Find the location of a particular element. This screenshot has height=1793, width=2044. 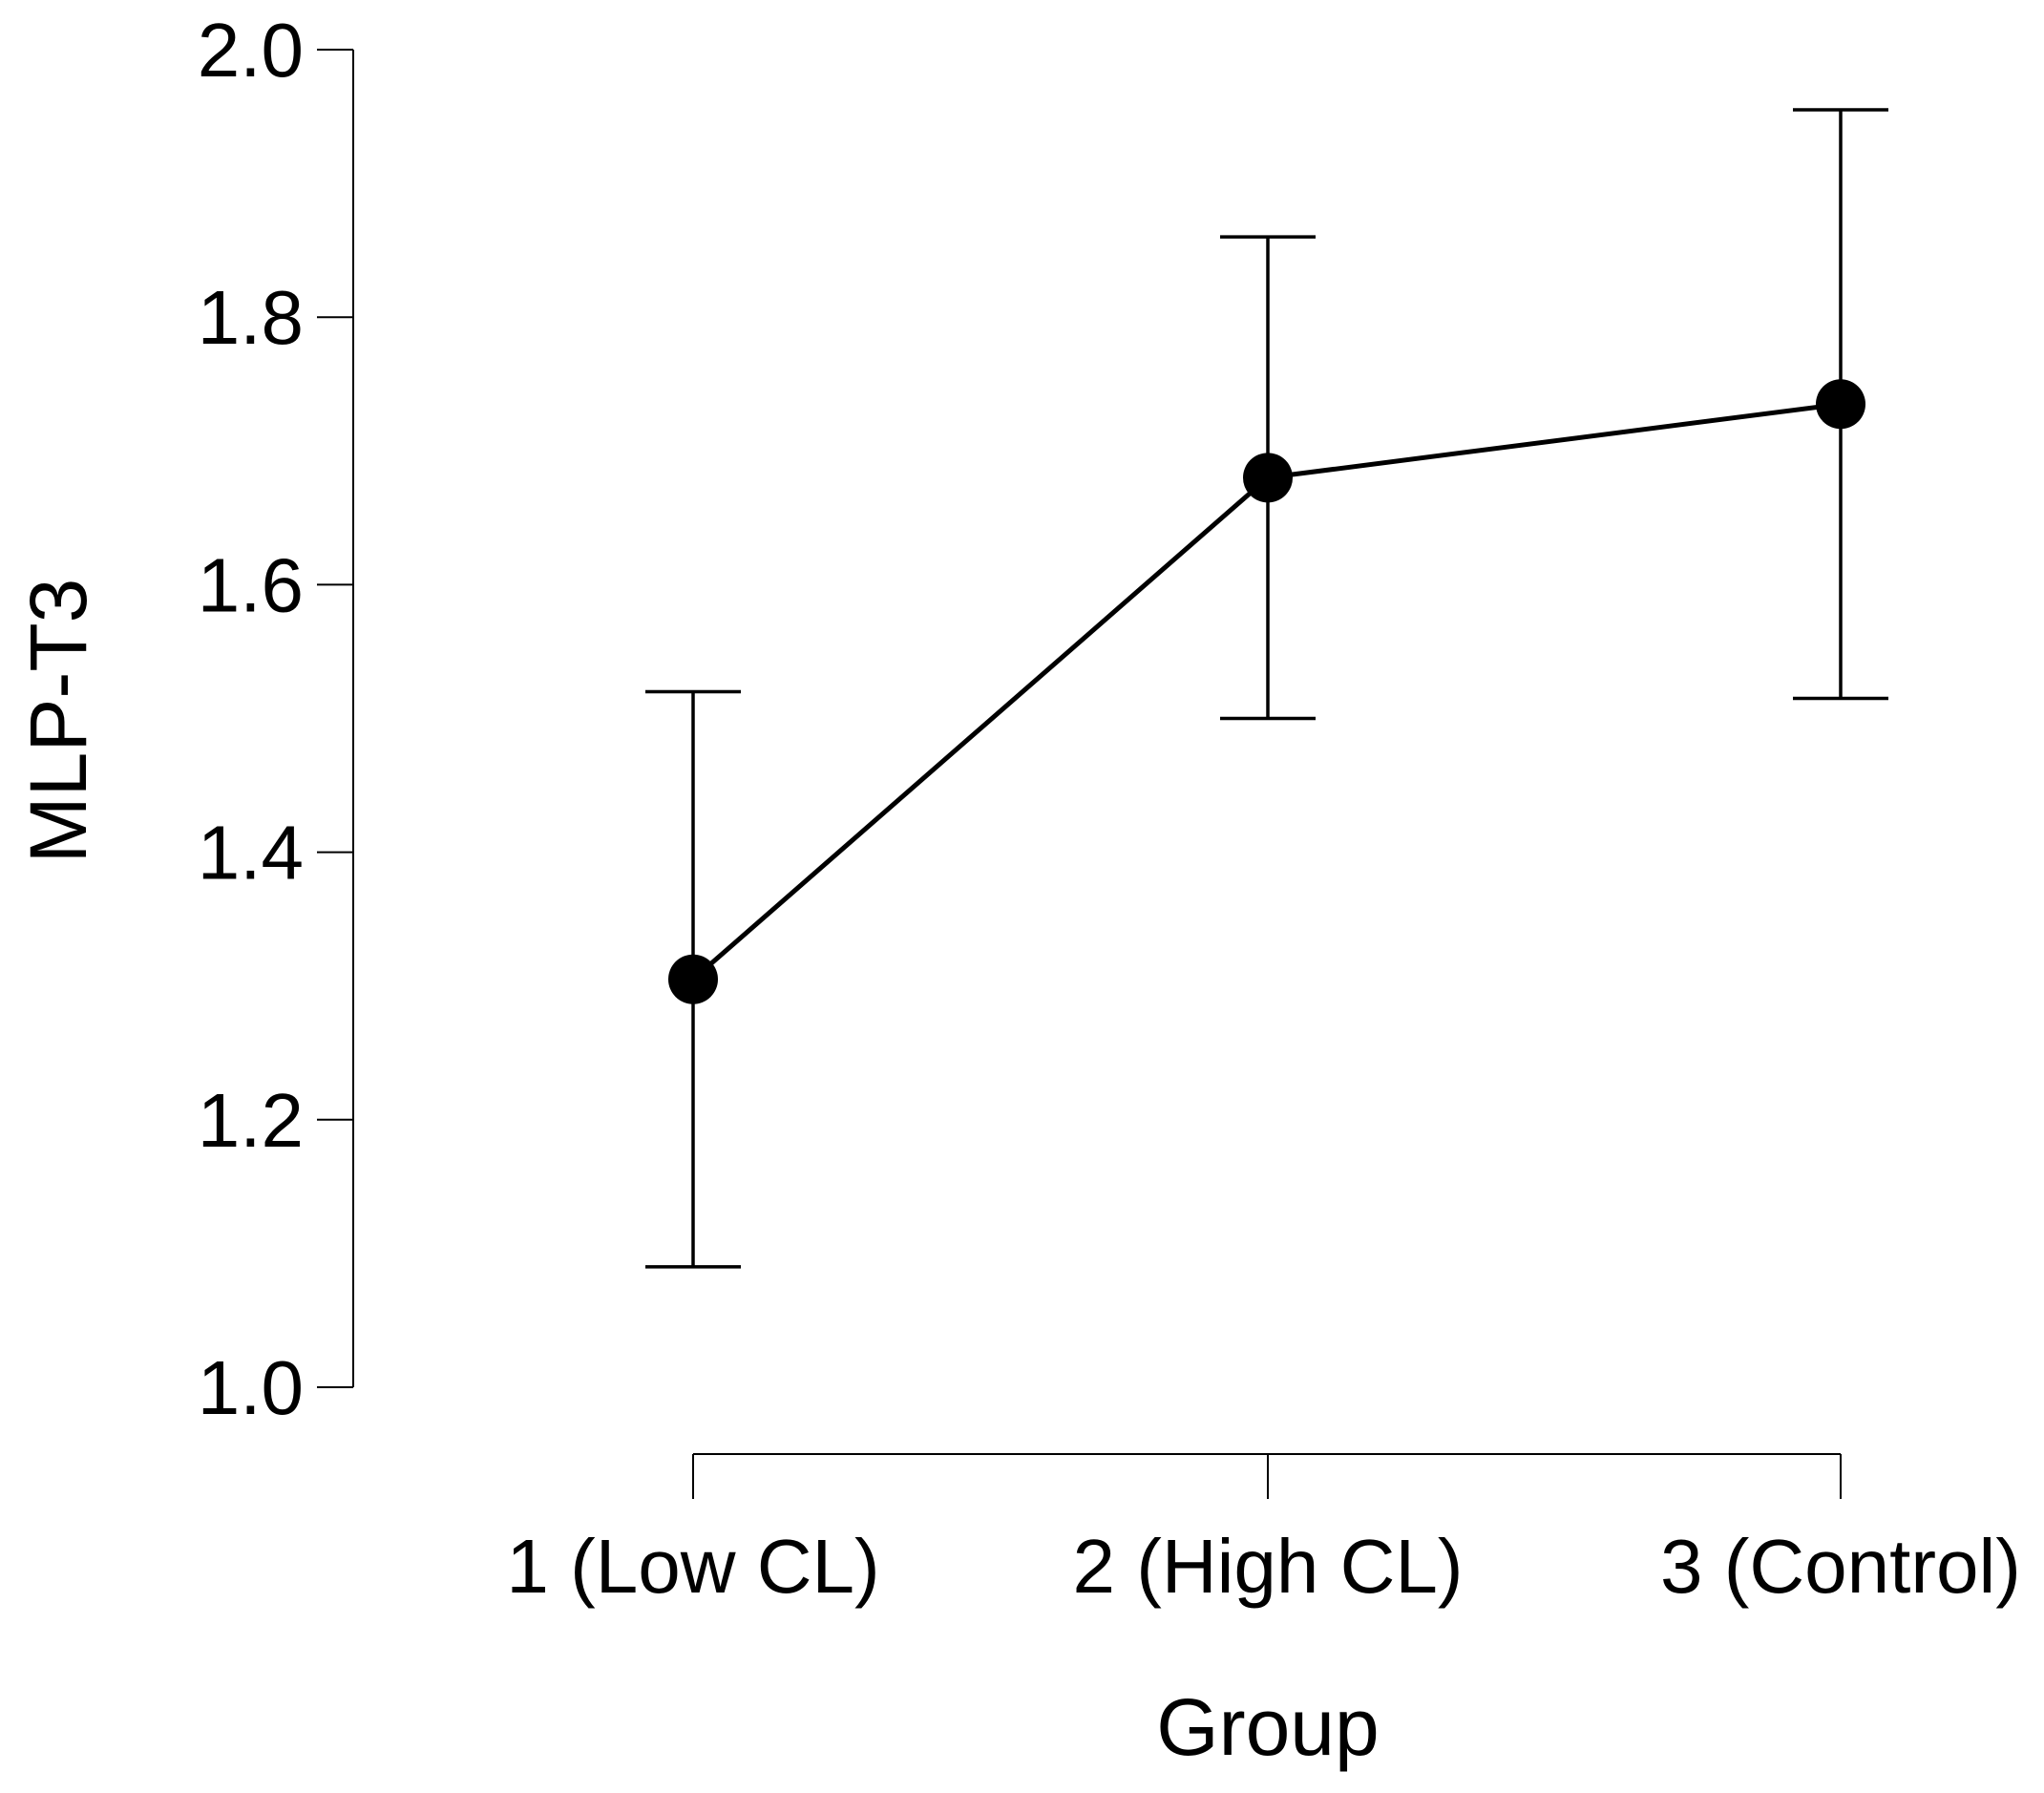

x-axis: 1 (Low CL) 2 (High CL) 3 (Control) is located at coordinates (1263, 1531).